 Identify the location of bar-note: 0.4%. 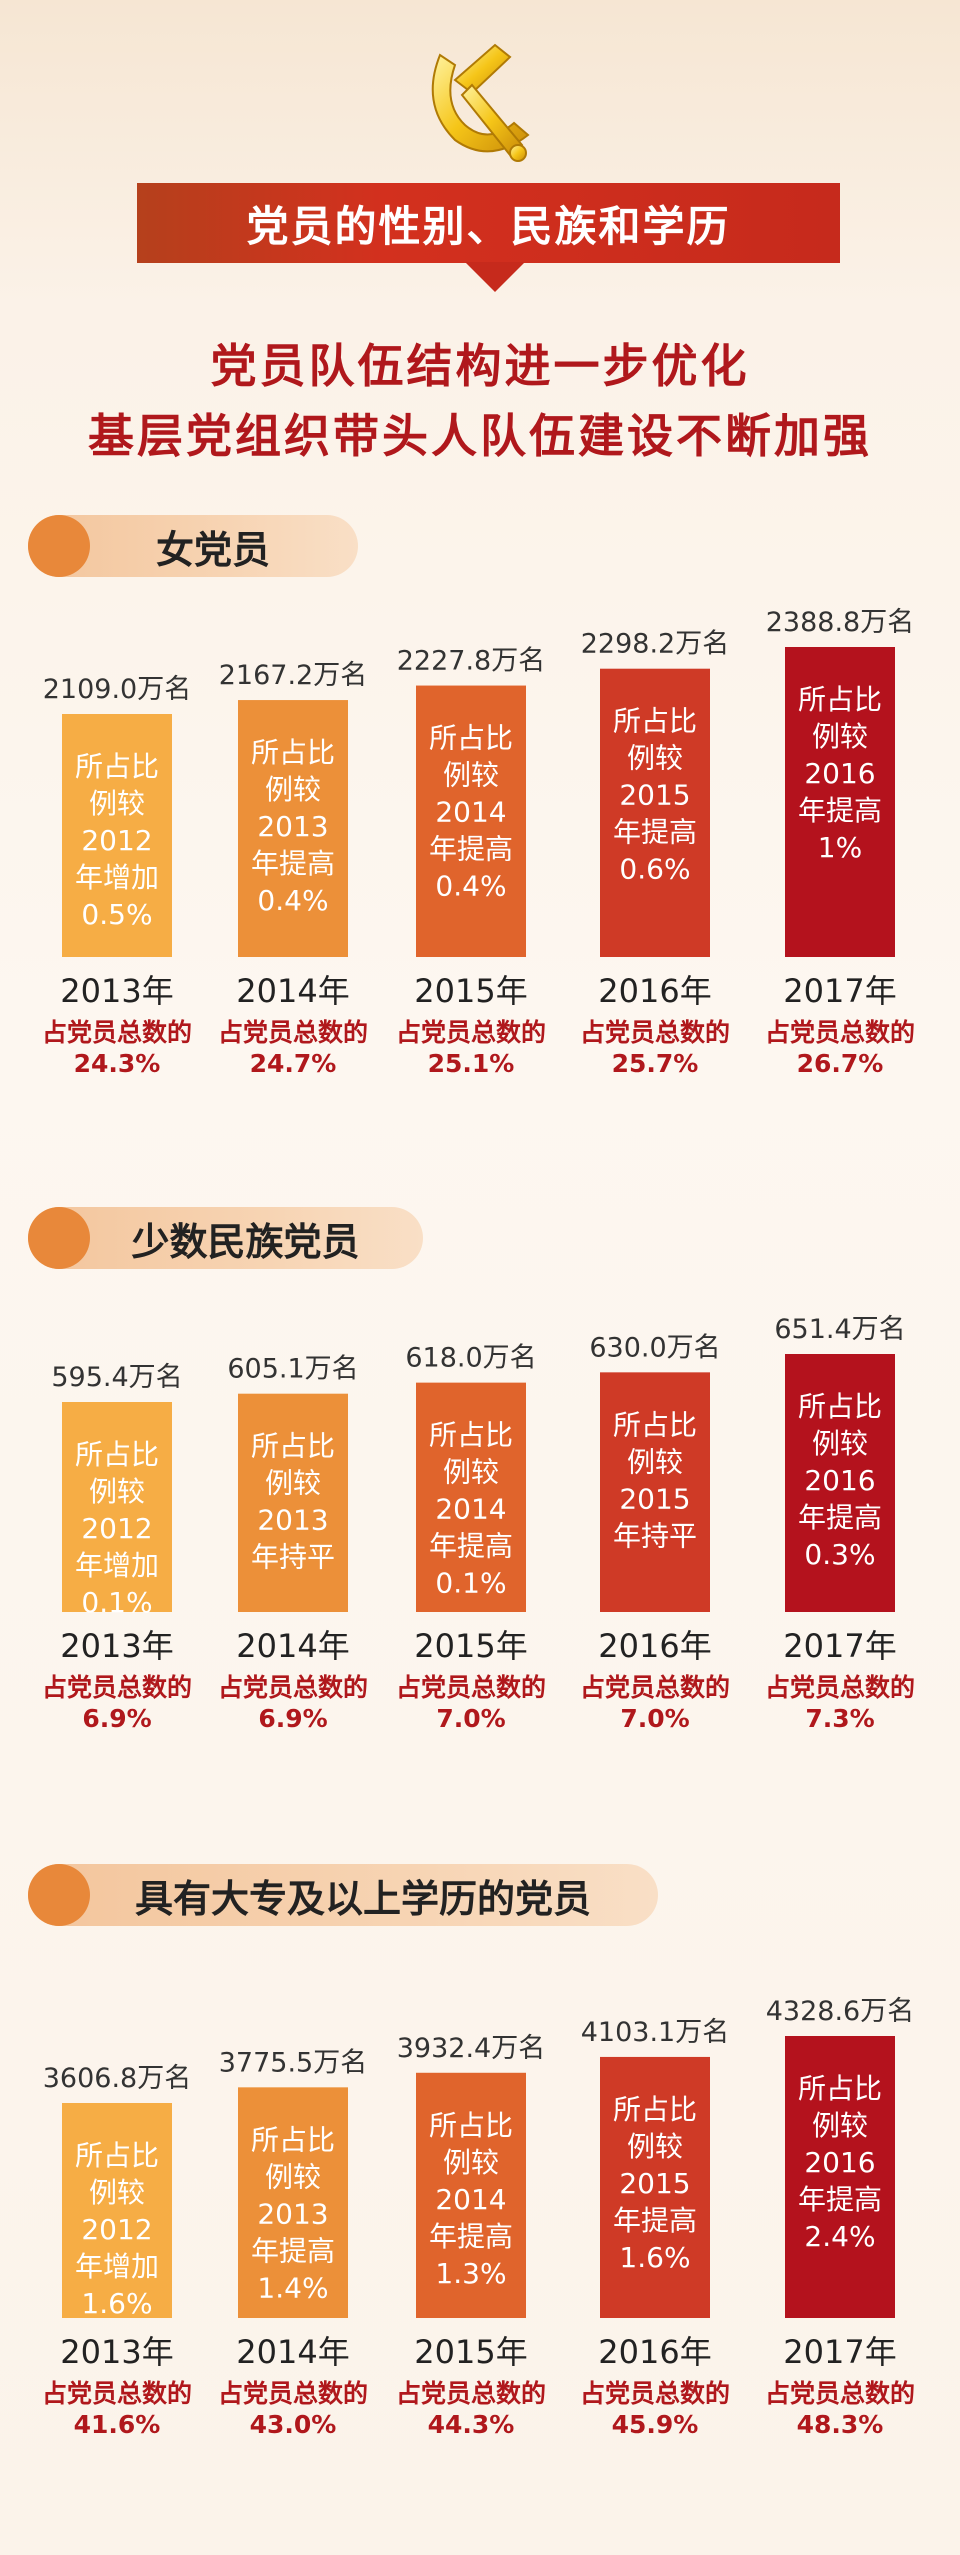
(292, 900).